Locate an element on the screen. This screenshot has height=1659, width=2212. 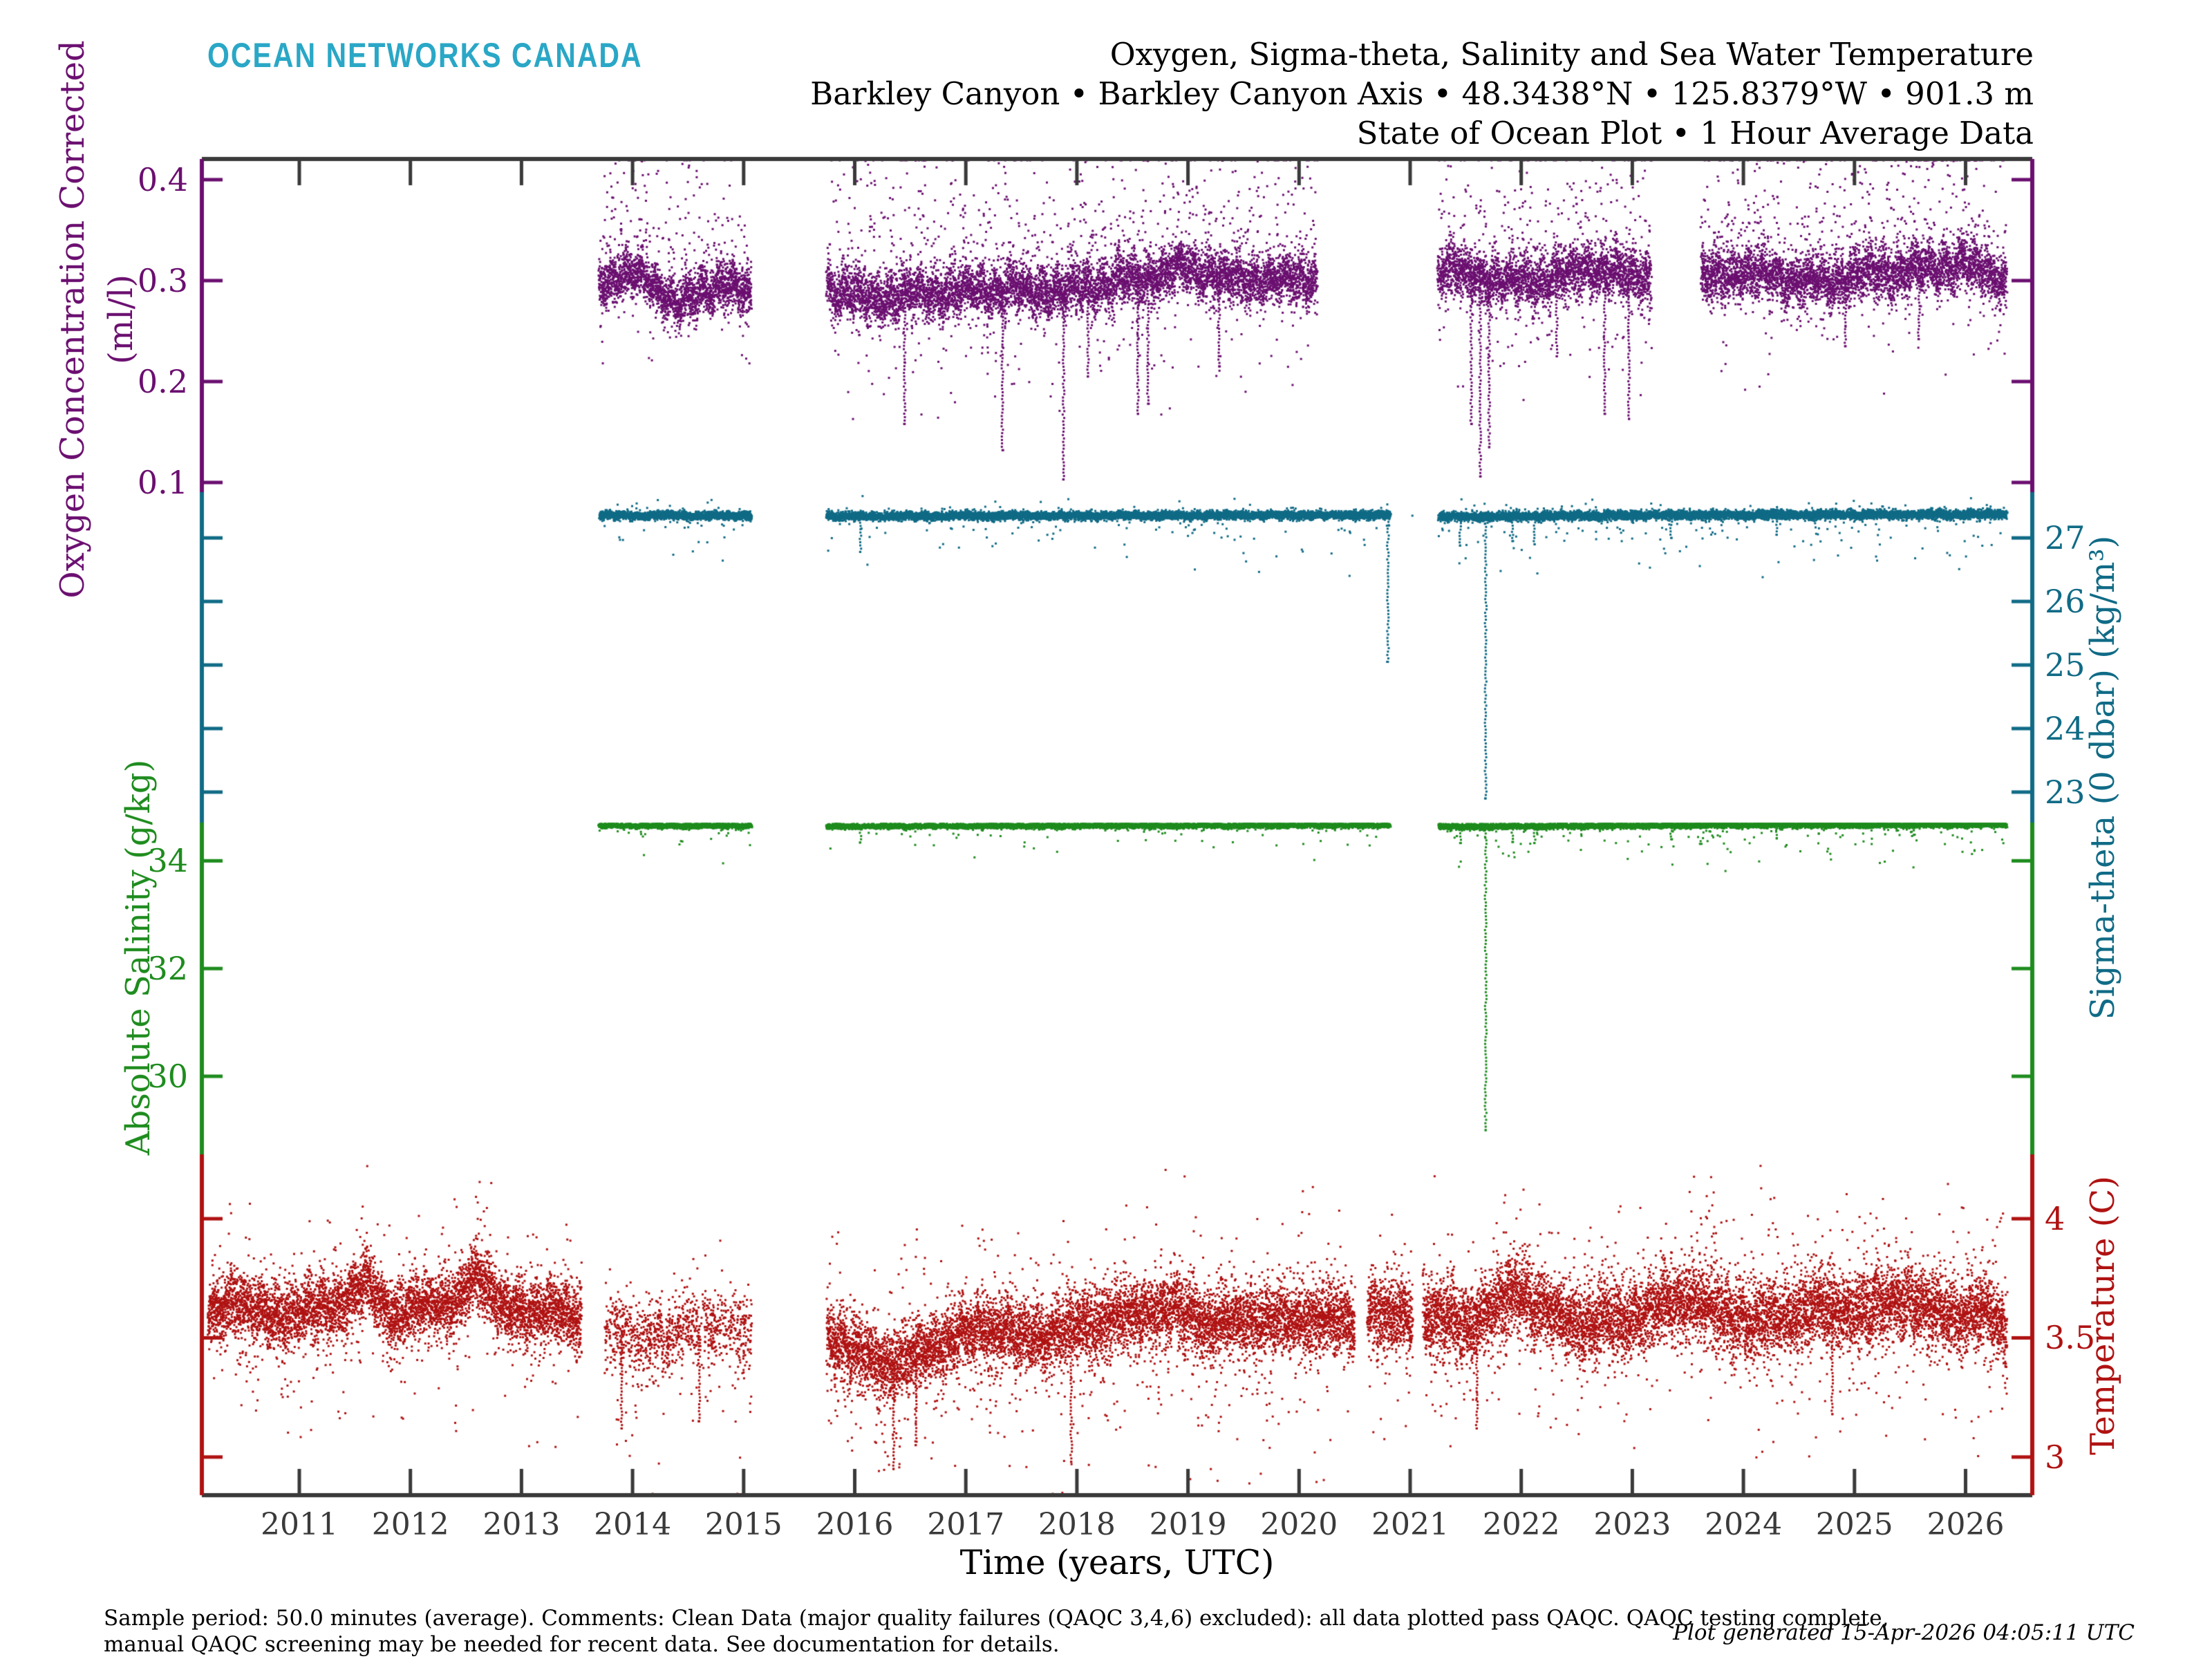
onc-logo: OCEAN NETWORKS CANADA is located at coordinates (425, 55).